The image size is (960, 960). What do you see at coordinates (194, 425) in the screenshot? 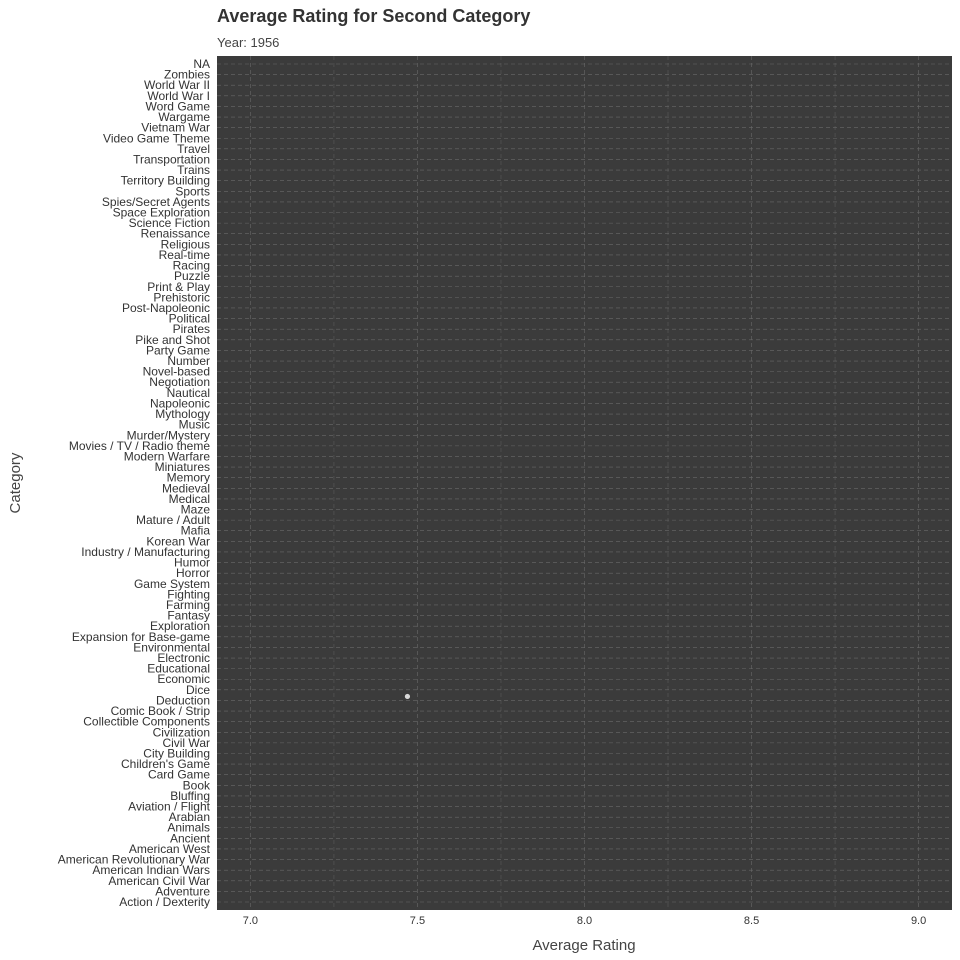
I see `y-tick-label: Music` at bounding box center [194, 425].